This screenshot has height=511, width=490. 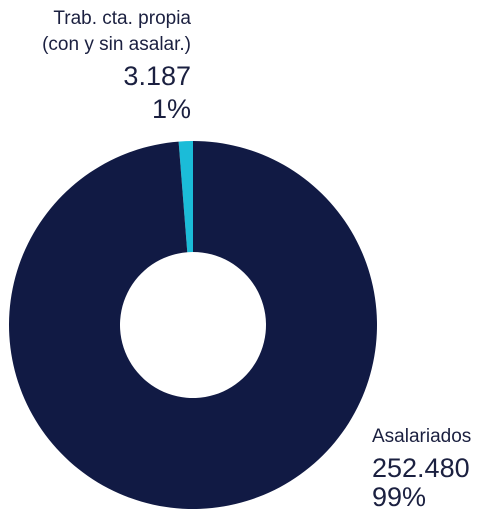 I want to click on slice-label: Asalariados, so click(x=422, y=436).